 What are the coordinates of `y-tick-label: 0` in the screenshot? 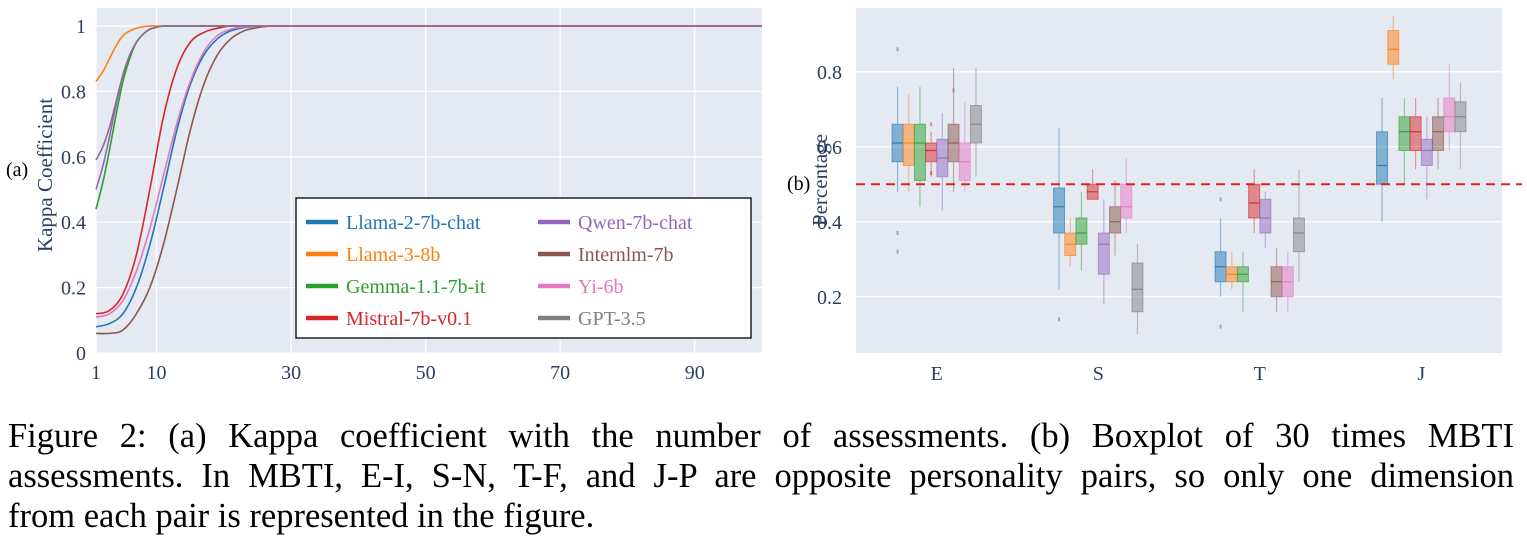 It's located at (81, 354).